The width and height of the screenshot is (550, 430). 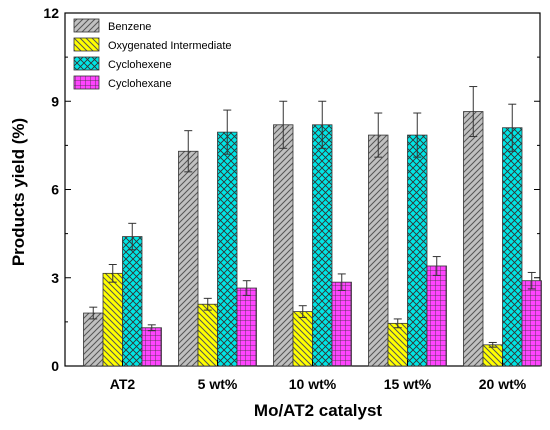 I want to click on x-tick-label: 15 wt%, so click(x=408, y=384).